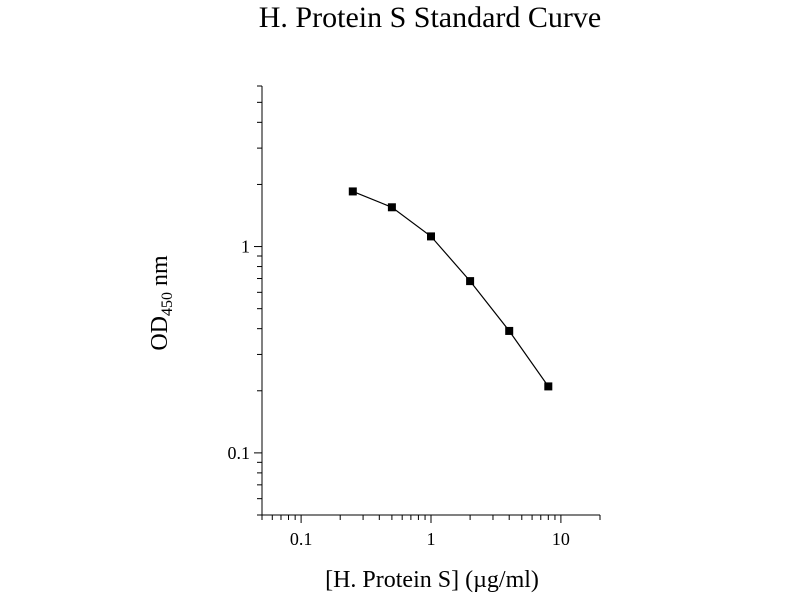 This screenshot has height=600, width=800. What do you see at coordinates (432, 580) in the screenshot?
I see `x-axis-label: [H. Protein S] (µg/ml)` at bounding box center [432, 580].